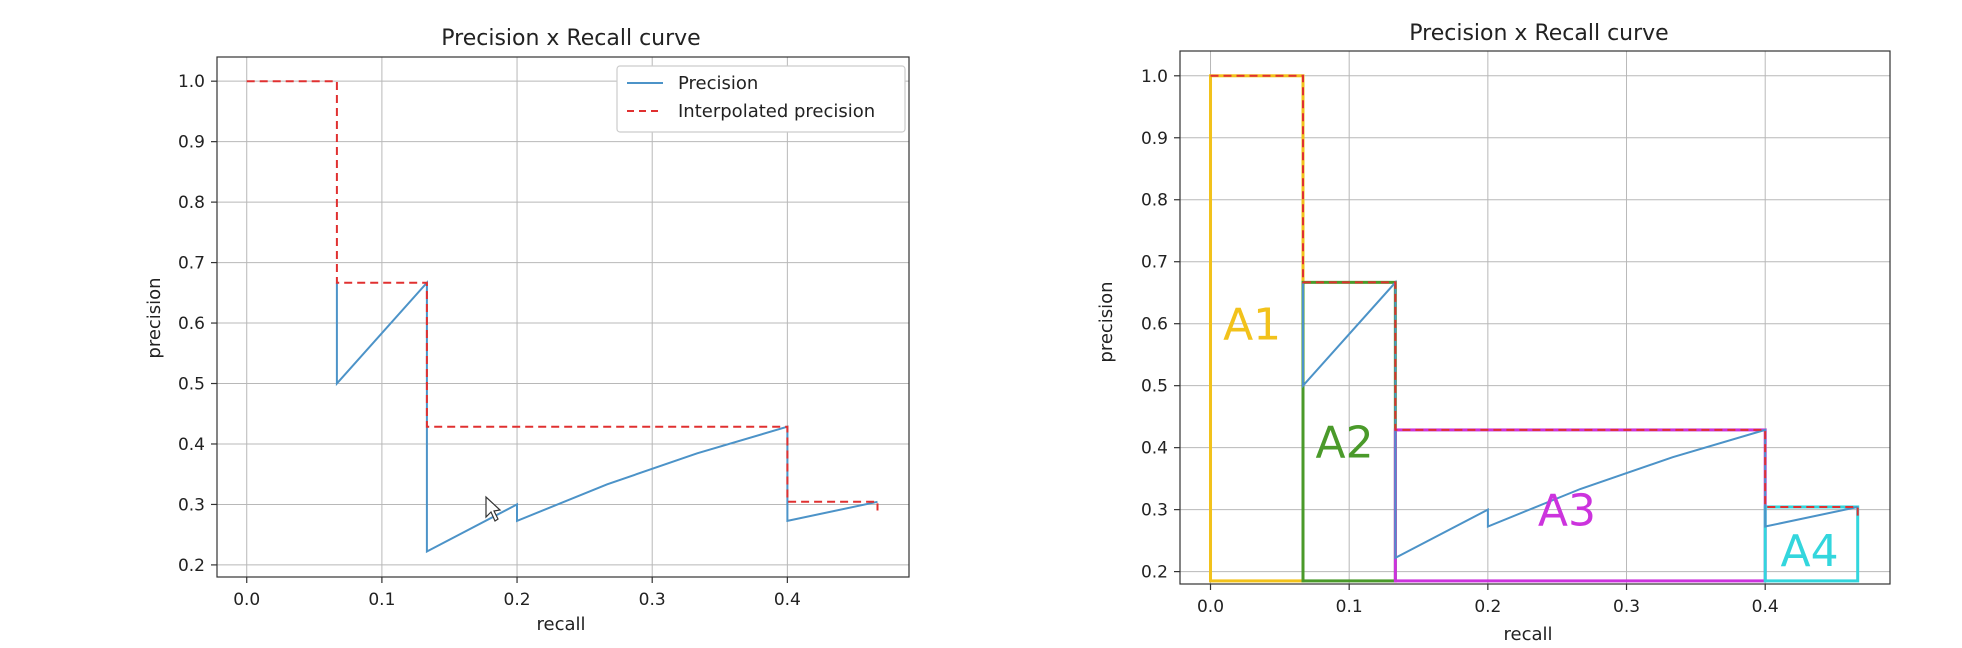  I want to click on left-x-tick-label: 0.1, so click(381, 600).